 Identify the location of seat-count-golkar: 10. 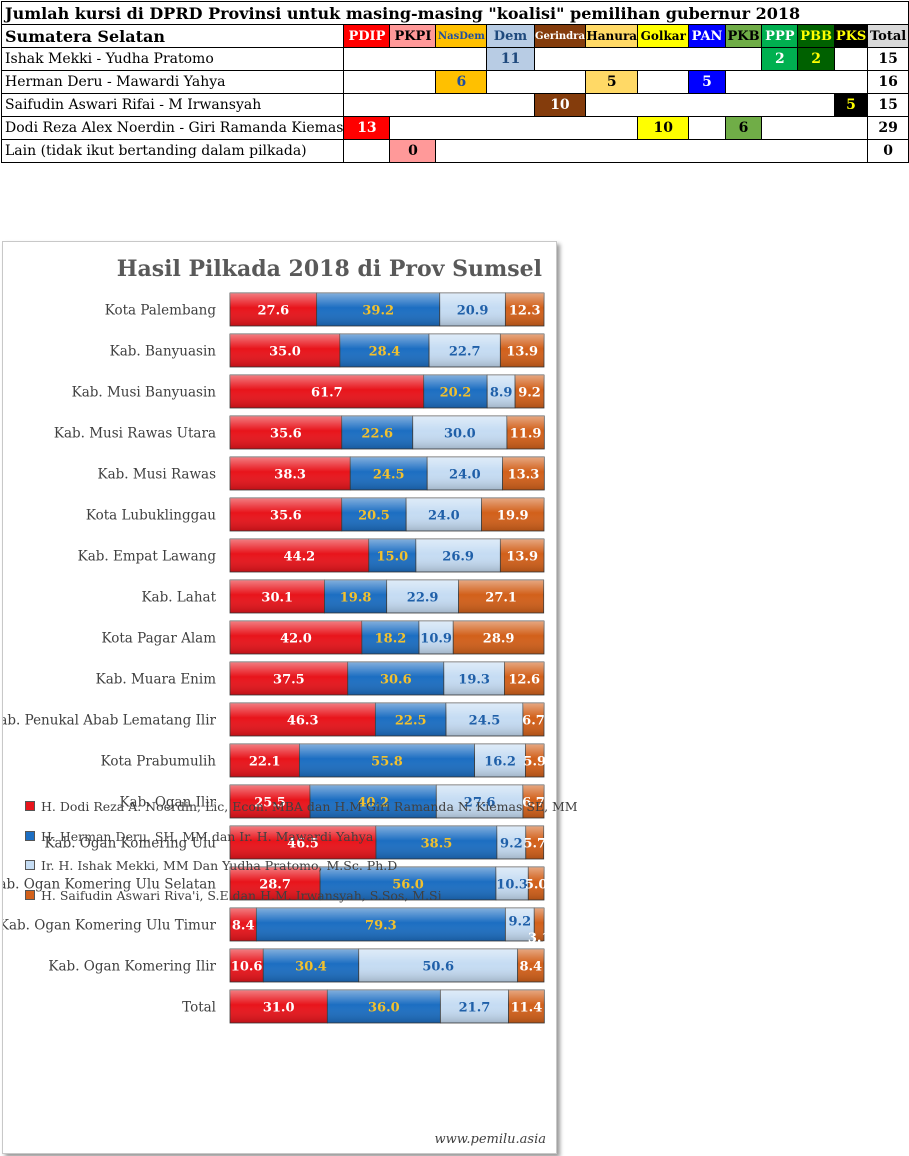
(663, 128).